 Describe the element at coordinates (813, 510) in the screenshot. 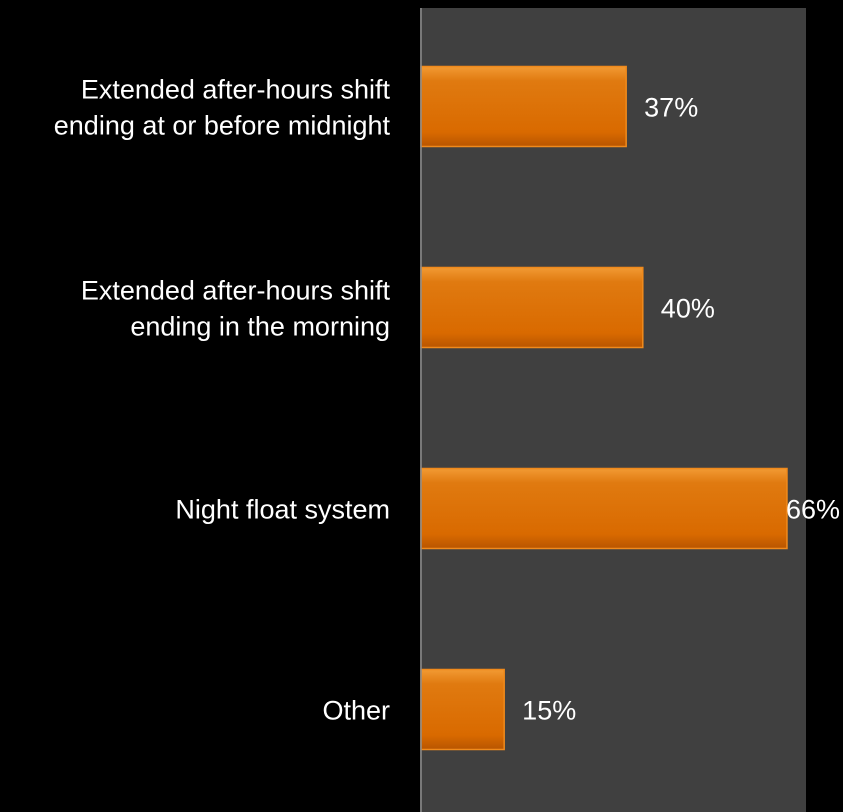

I see `value-label: 66%` at that location.